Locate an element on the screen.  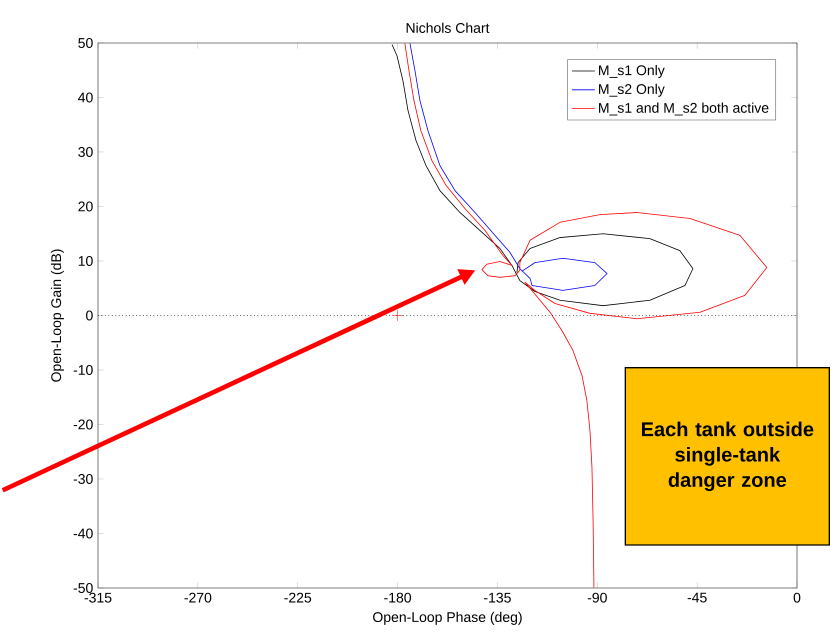
chart-title: Nichols Chart is located at coordinates (448, 27).